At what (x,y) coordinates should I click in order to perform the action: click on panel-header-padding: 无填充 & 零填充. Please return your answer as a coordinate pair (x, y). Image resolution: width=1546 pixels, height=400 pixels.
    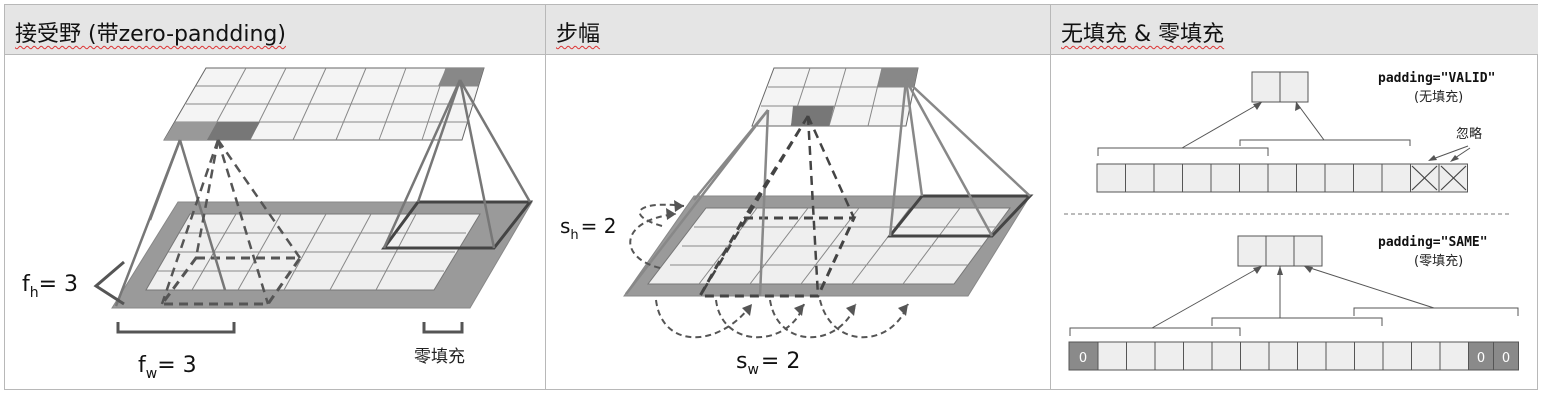
    Looking at the image, I should click on (1294, 30).